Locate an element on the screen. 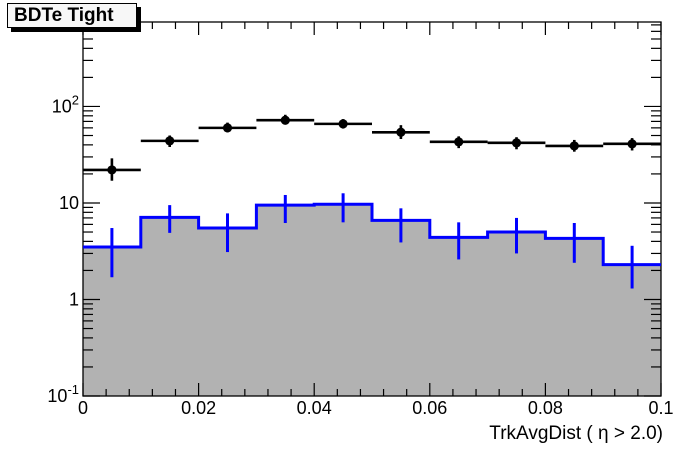  x-tick-label: 0 is located at coordinates (83, 408).